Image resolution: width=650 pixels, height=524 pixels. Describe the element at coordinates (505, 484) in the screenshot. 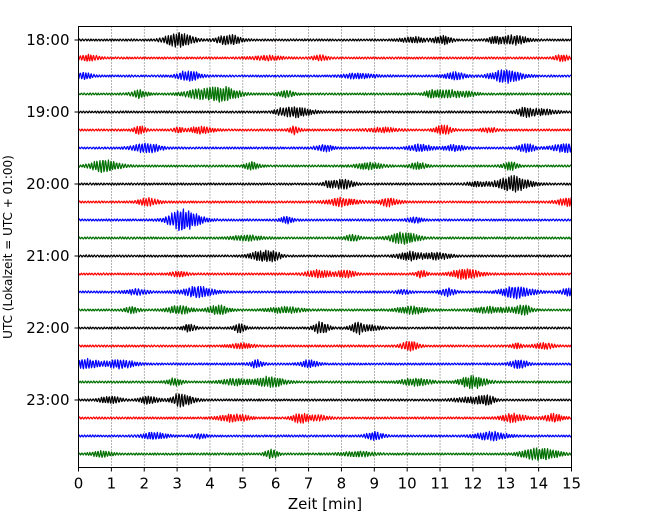

I see `x-tick-label: 13` at that location.